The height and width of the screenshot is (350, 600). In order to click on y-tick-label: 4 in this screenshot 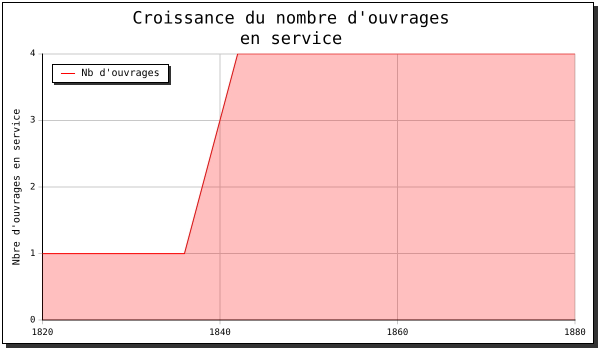, I will do `click(33, 54)`.